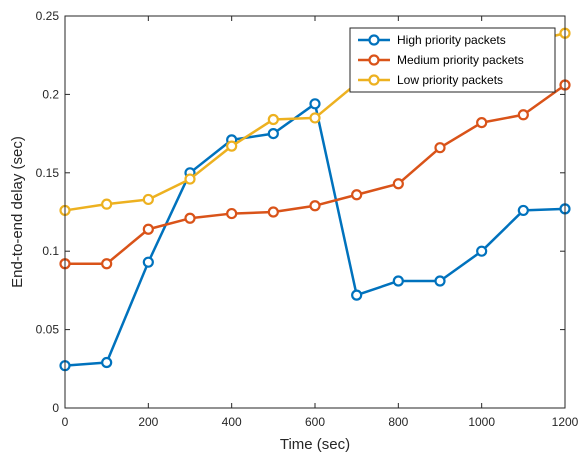 The height and width of the screenshot is (456, 580). What do you see at coordinates (65, 422) in the screenshot?
I see `x-tick-label-1: 0` at bounding box center [65, 422].